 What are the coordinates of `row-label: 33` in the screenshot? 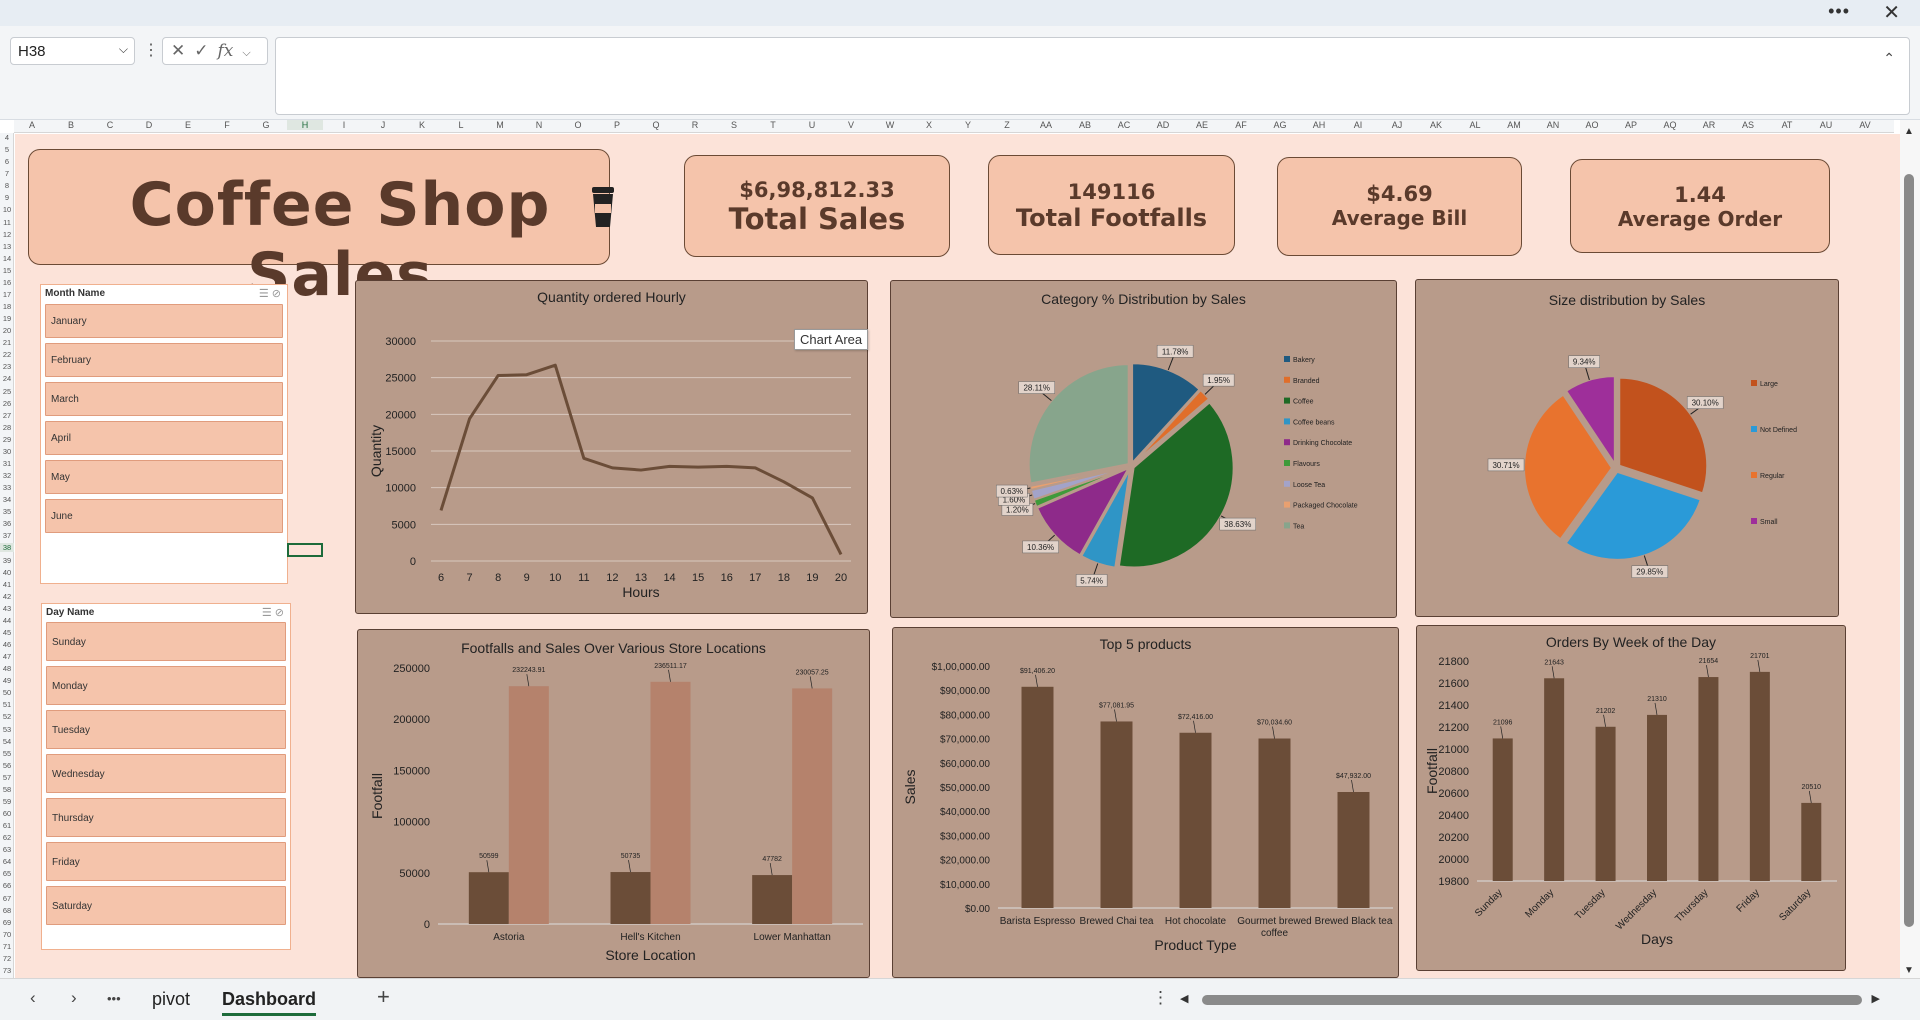 It's located at (7, 488).